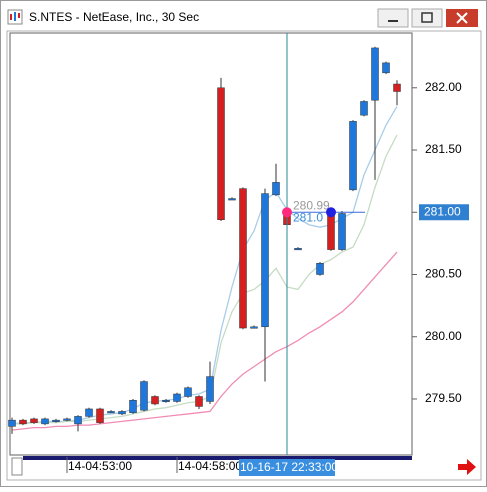  I want to click on crosshair-time-label: 10-16-17 22:33:00, so click(289, 467).